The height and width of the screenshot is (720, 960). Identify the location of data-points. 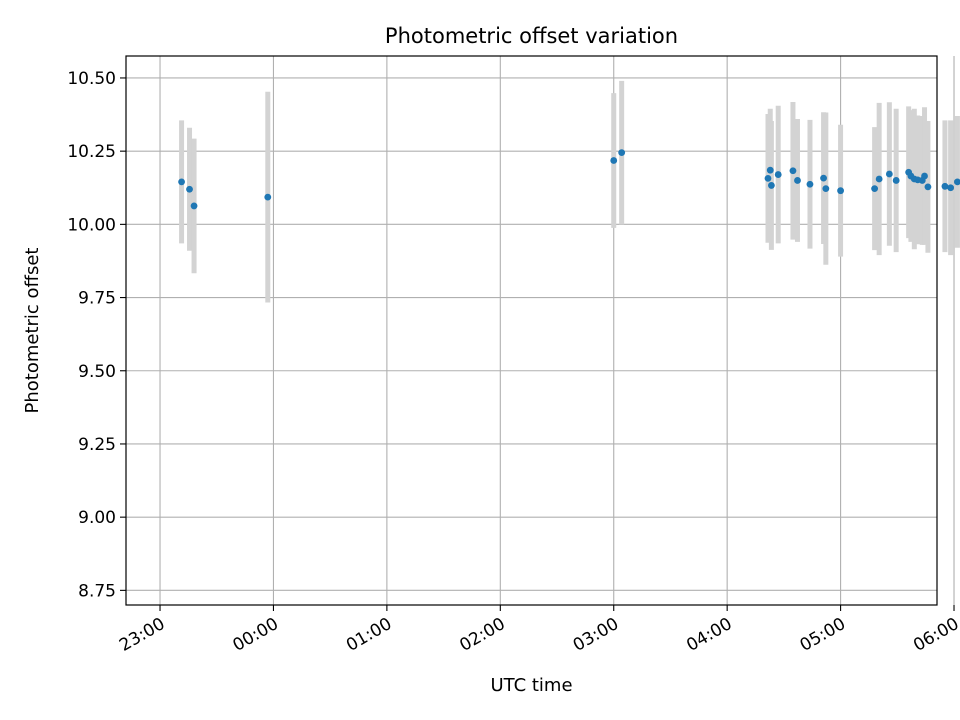
(569, 179).